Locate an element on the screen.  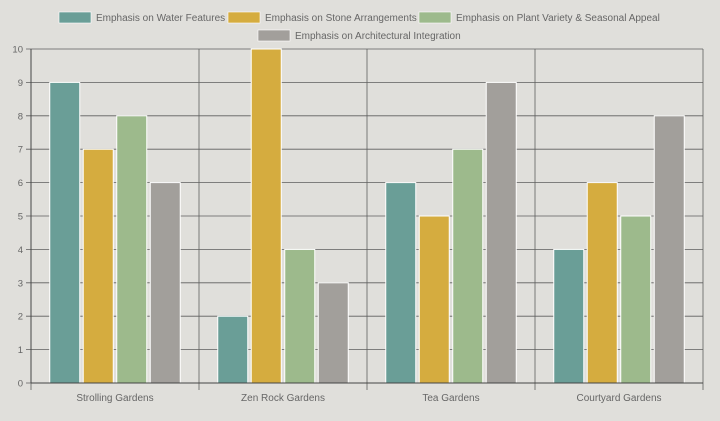
x-tick-label: Tea Gardens is located at coordinates (450, 398).